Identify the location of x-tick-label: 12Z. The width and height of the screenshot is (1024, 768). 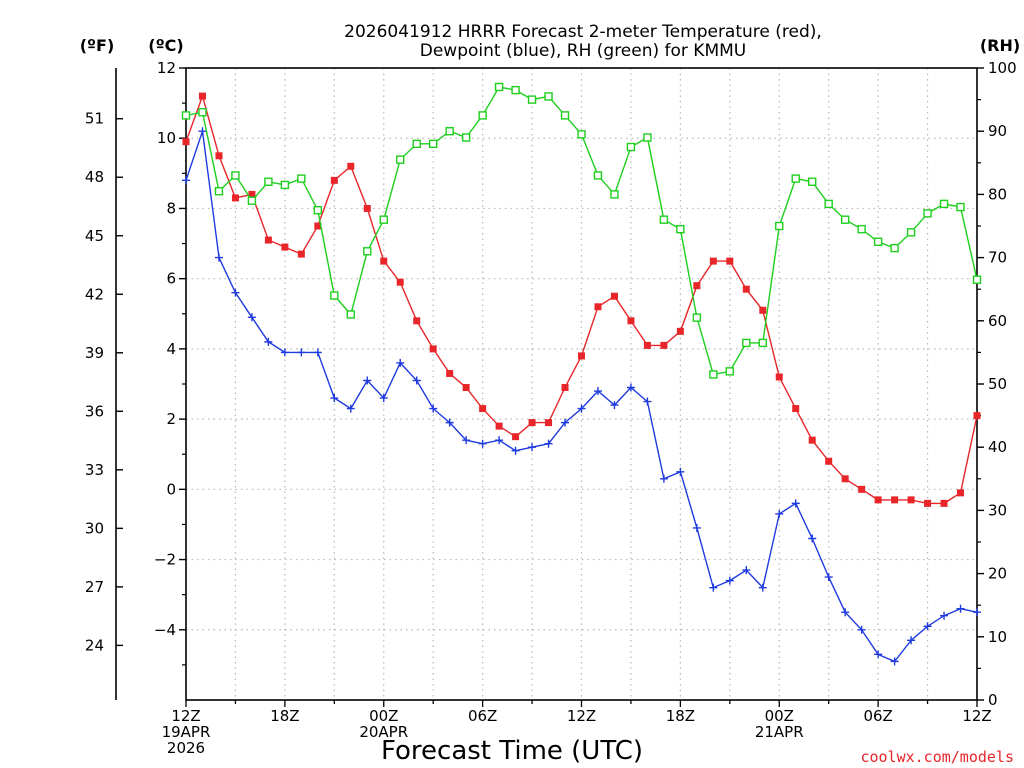
(976, 716).